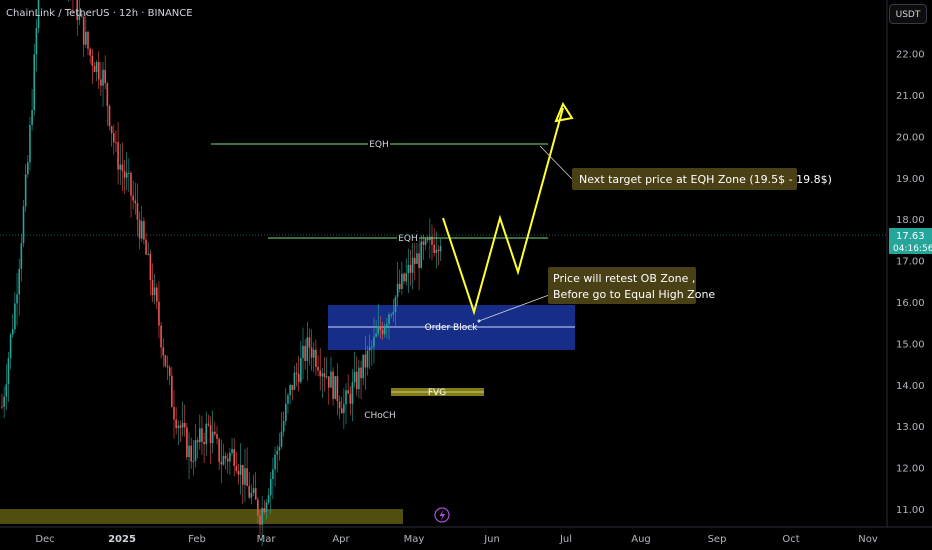  I want to click on price-tick-label: 14.00, so click(910, 386).